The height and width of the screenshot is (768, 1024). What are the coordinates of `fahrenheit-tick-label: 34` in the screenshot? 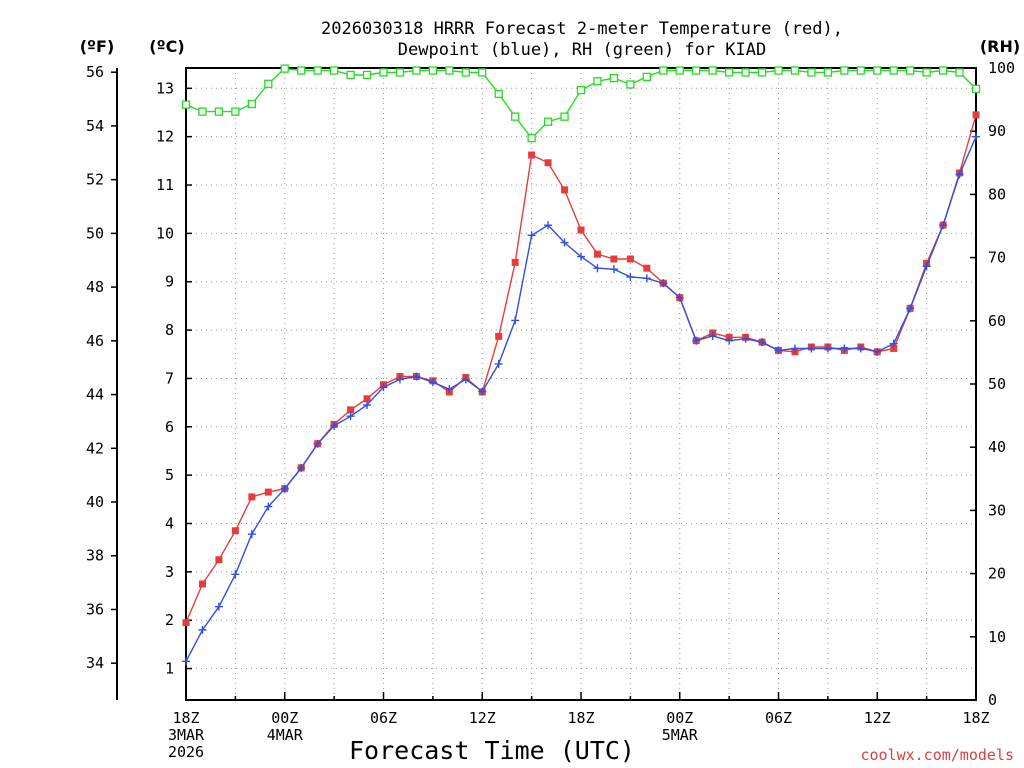 It's located at (95, 663).